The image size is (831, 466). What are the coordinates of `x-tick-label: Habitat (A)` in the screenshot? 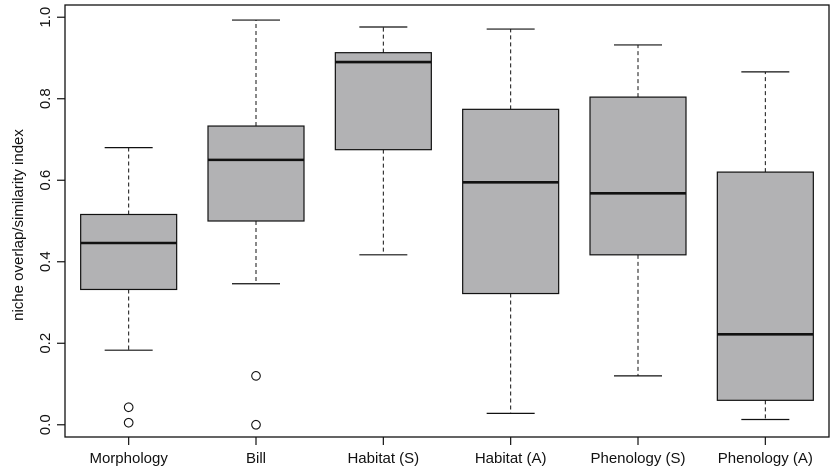 It's located at (511, 458).